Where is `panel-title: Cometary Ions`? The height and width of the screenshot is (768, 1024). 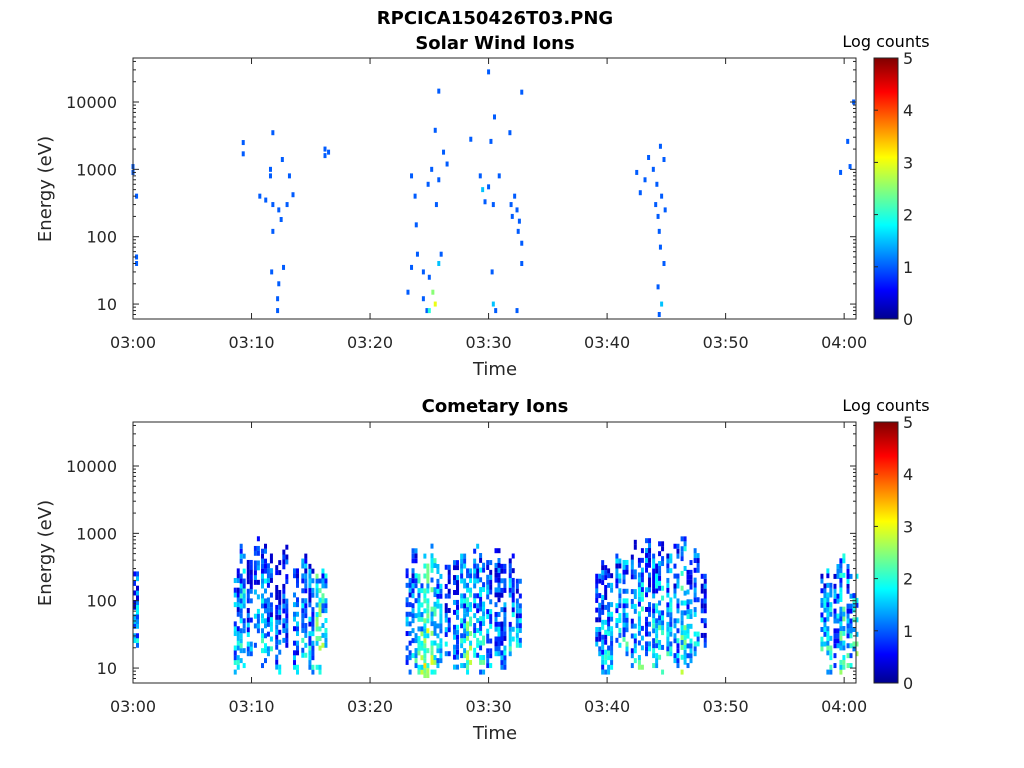
panel-title: Cometary Ions is located at coordinates (495, 406).